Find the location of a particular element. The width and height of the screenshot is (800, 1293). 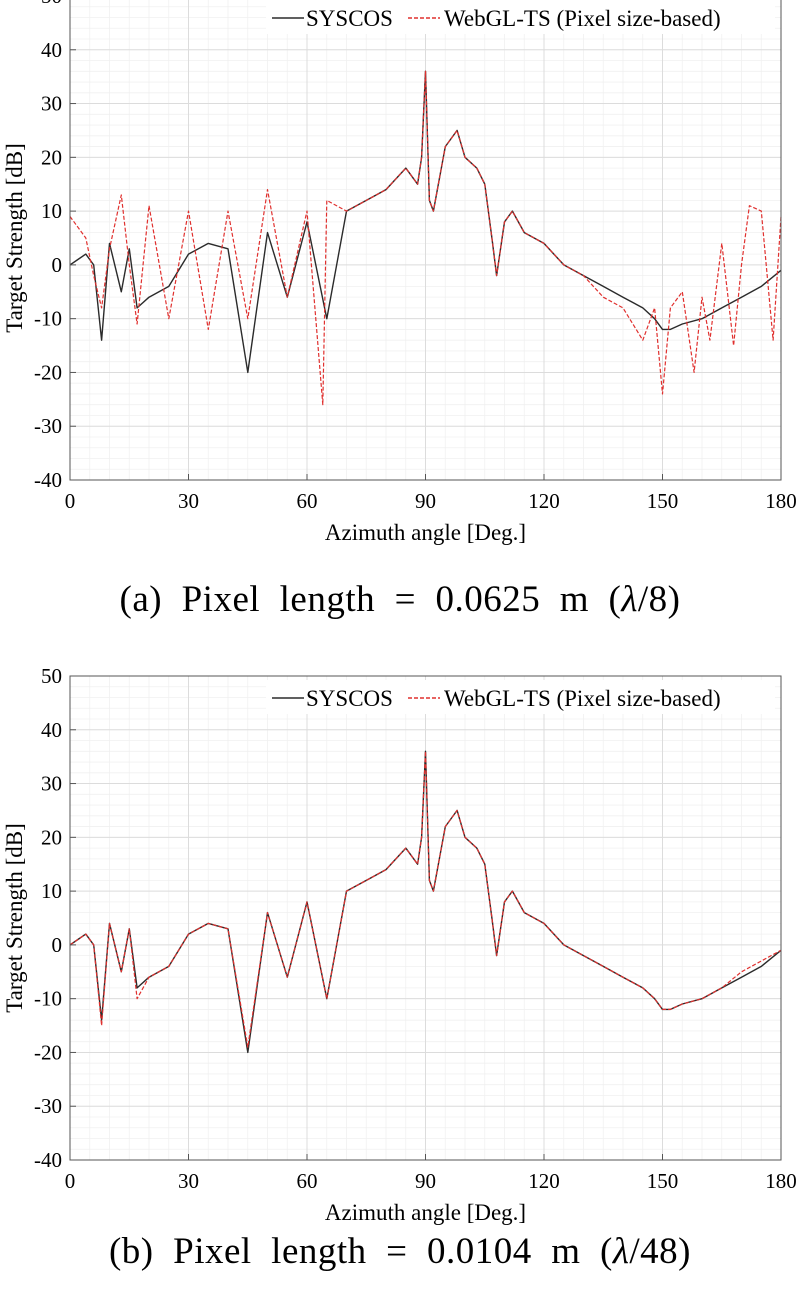

chart-a-xtick-label: 120 is located at coordinates (544, 501).